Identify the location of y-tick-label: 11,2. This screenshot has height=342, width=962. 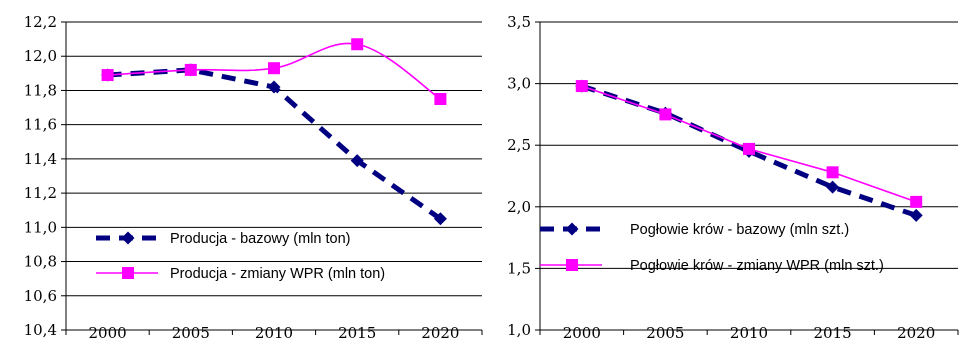
(40, 193).